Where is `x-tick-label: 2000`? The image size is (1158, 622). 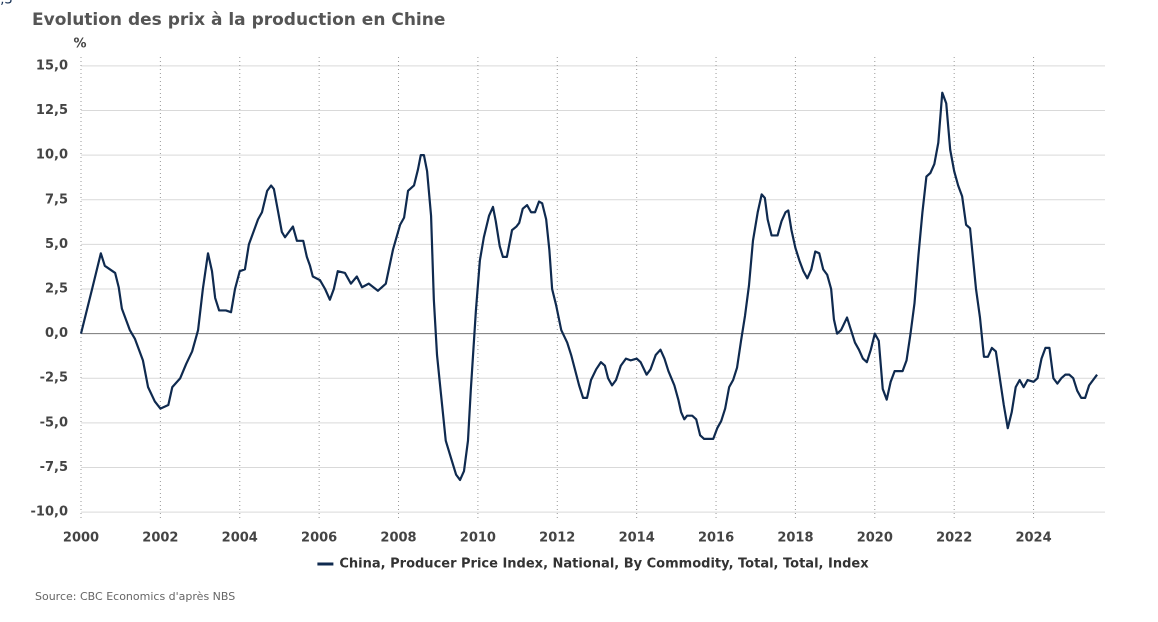
x-tick-label: 2000 is located at coordinates (81, 538).